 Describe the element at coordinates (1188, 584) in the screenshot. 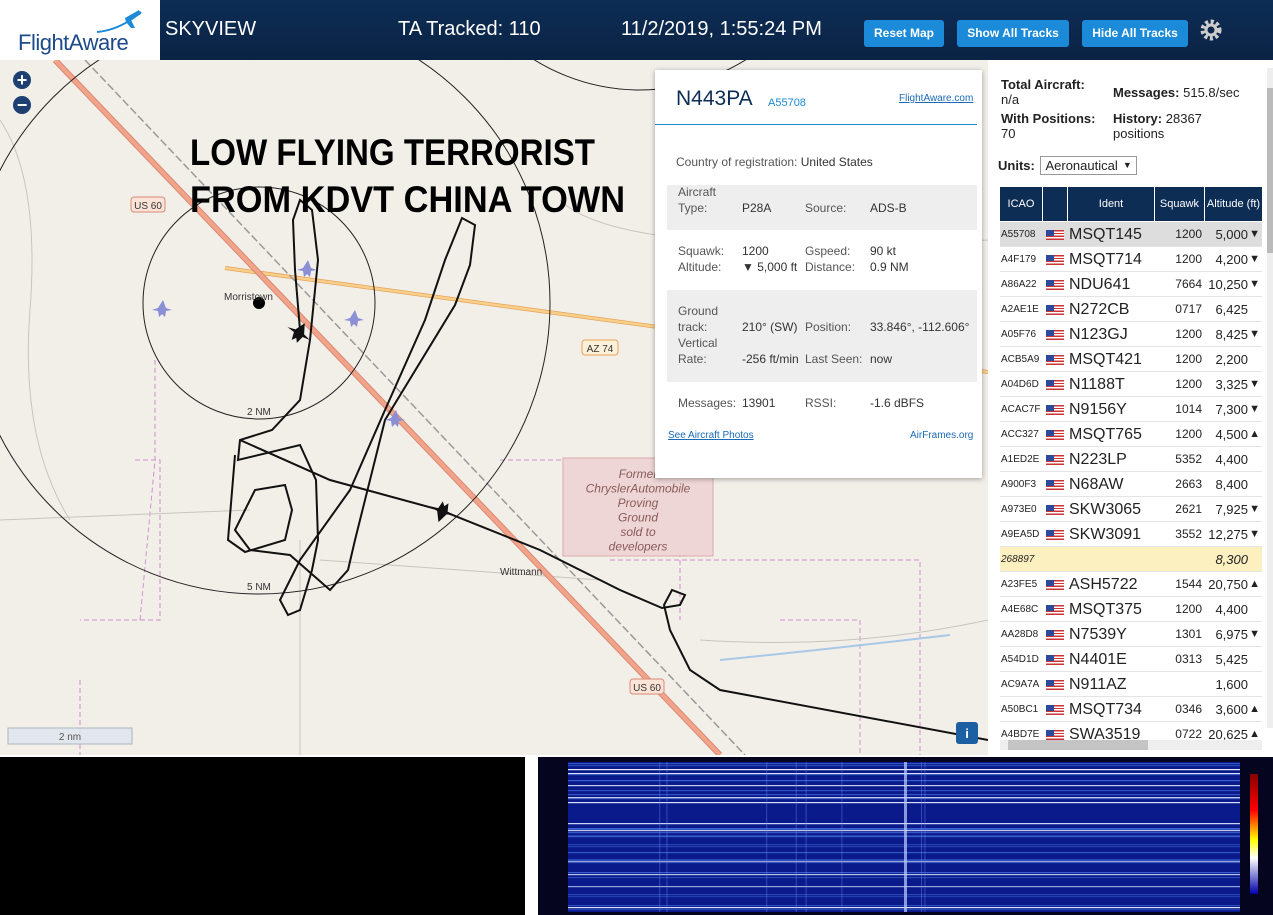

I see `squawk: 1544` at that location.